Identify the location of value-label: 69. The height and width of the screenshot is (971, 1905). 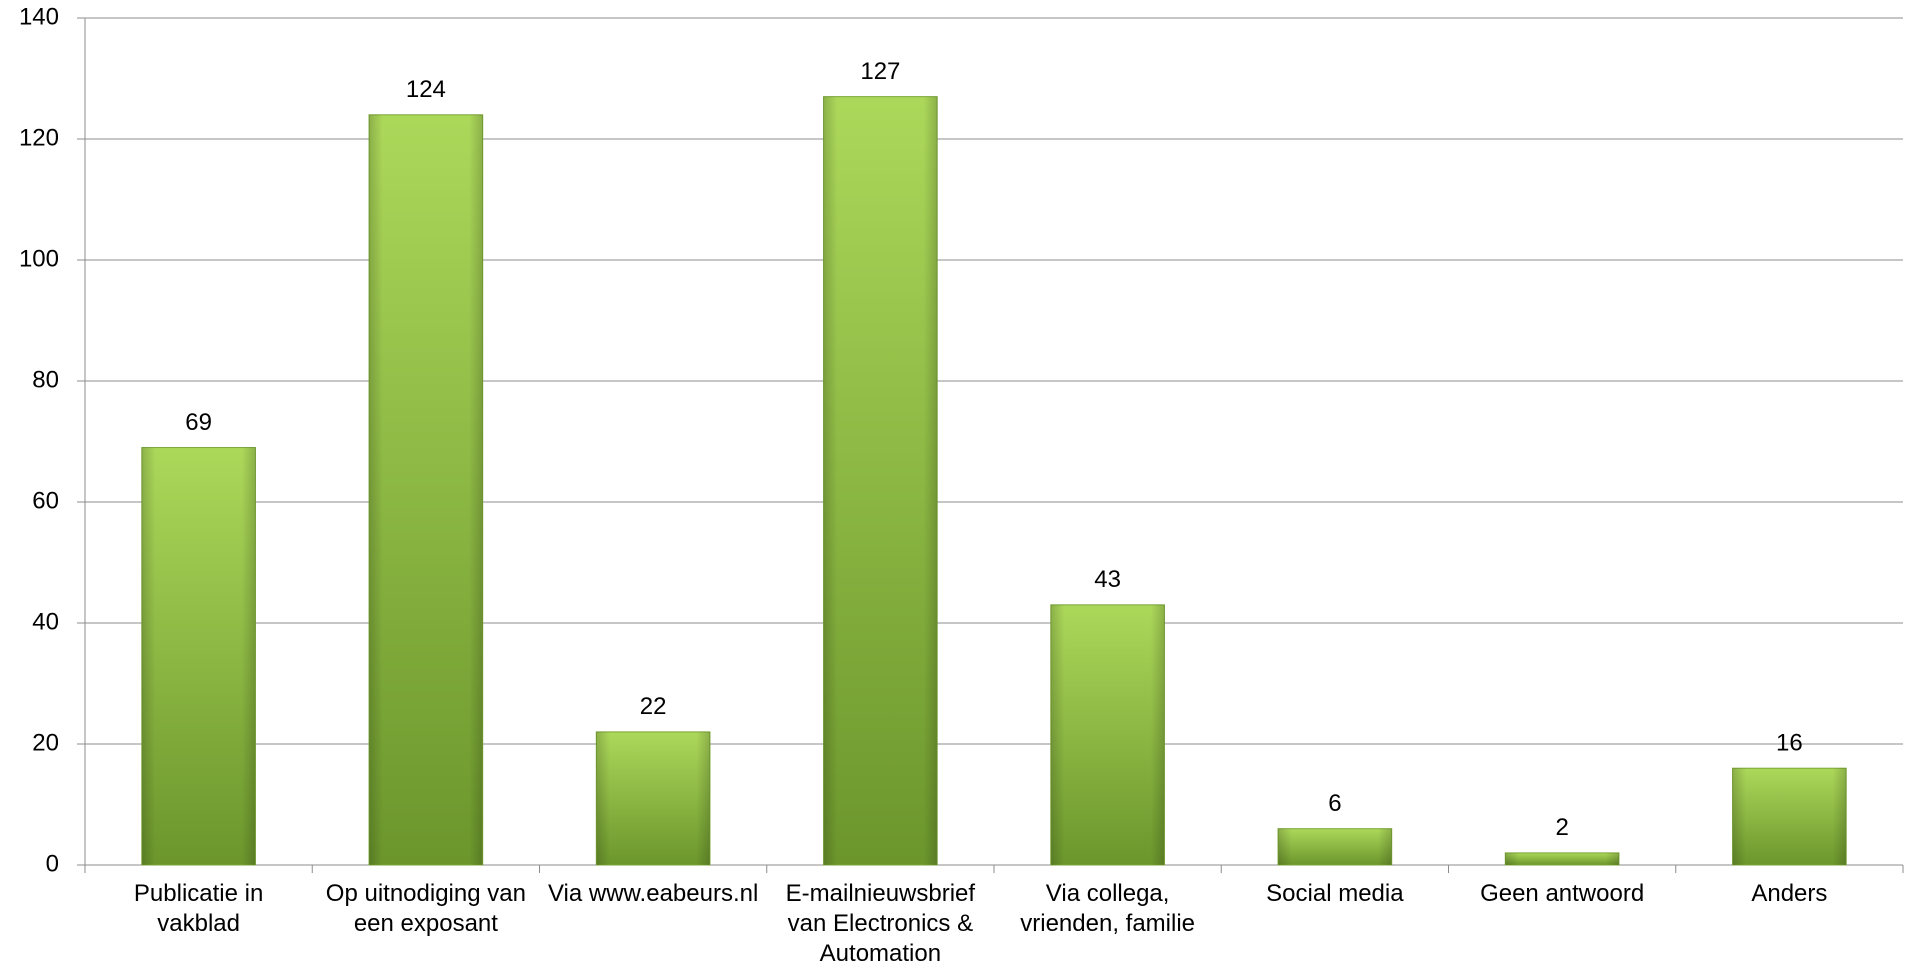
(198, 422).